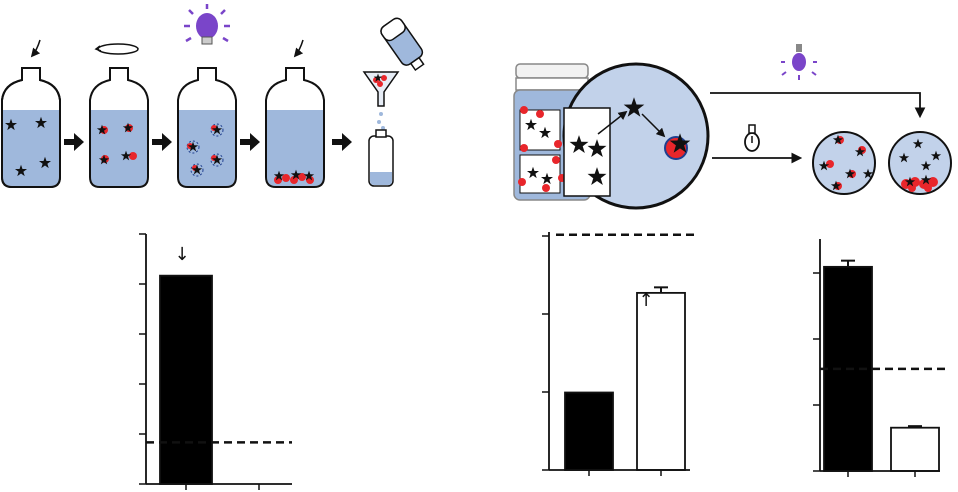  I want to click on bulb-icon, so click(752, 138).